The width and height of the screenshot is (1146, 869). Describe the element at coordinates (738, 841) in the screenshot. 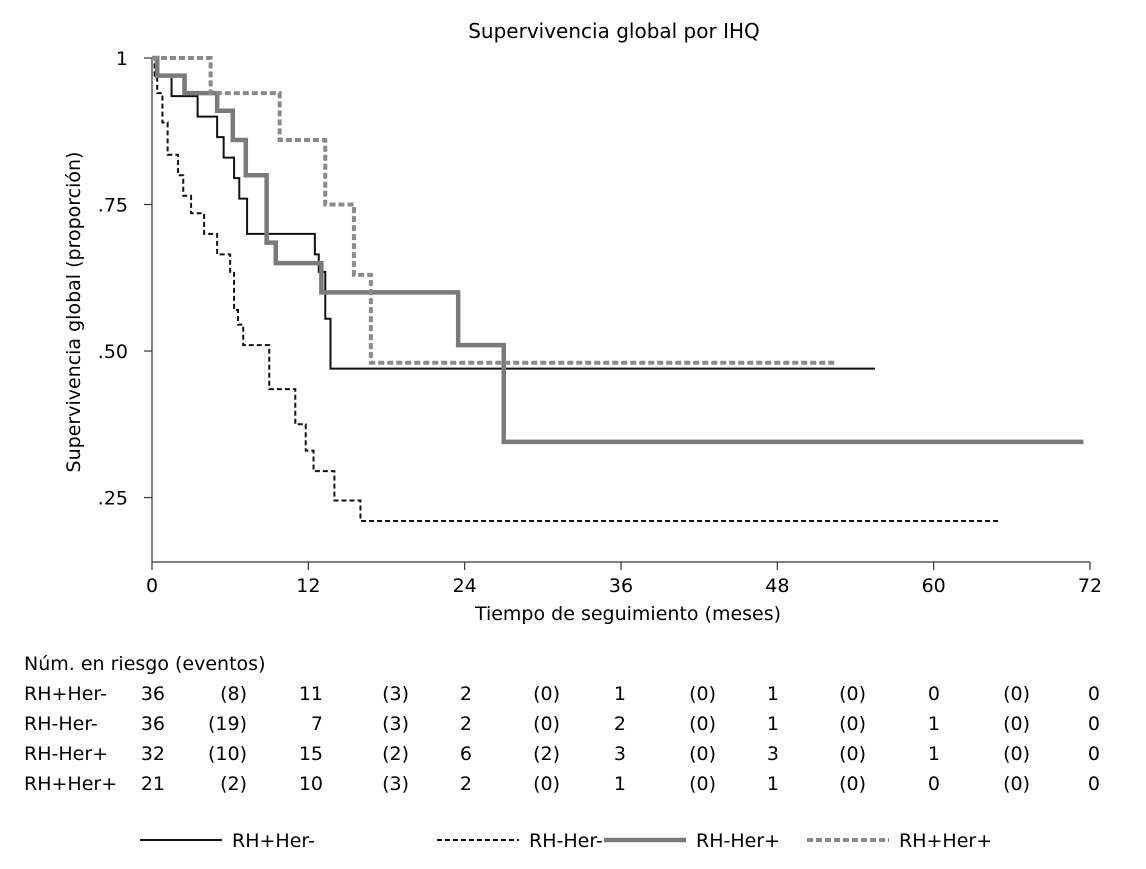

I see `legend-label: RH-Her+` at that location.